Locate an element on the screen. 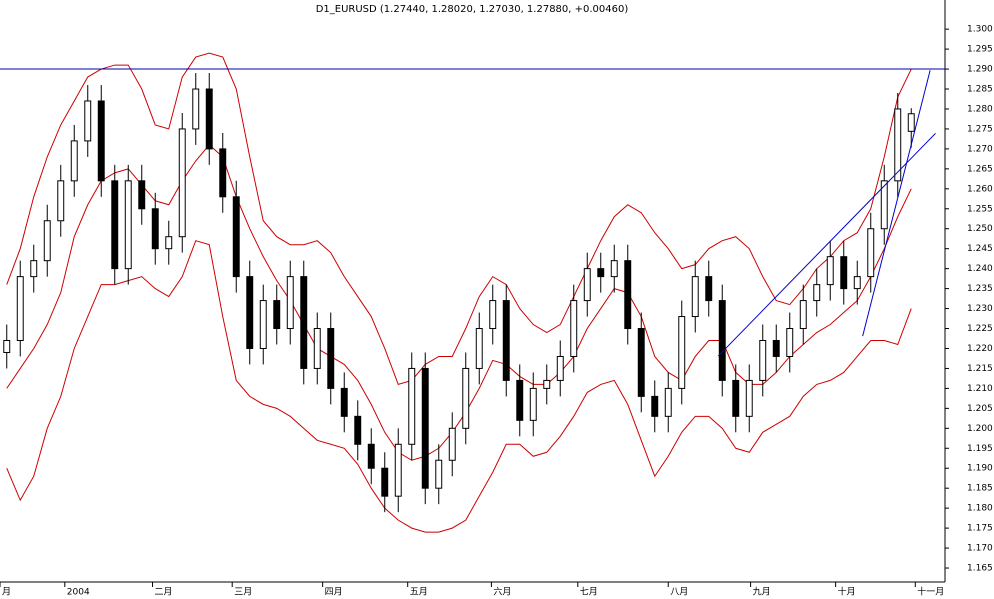 This screenshot has width=994, height=599. y-tick-label: 1.200 is located at coordinates (980, 429).